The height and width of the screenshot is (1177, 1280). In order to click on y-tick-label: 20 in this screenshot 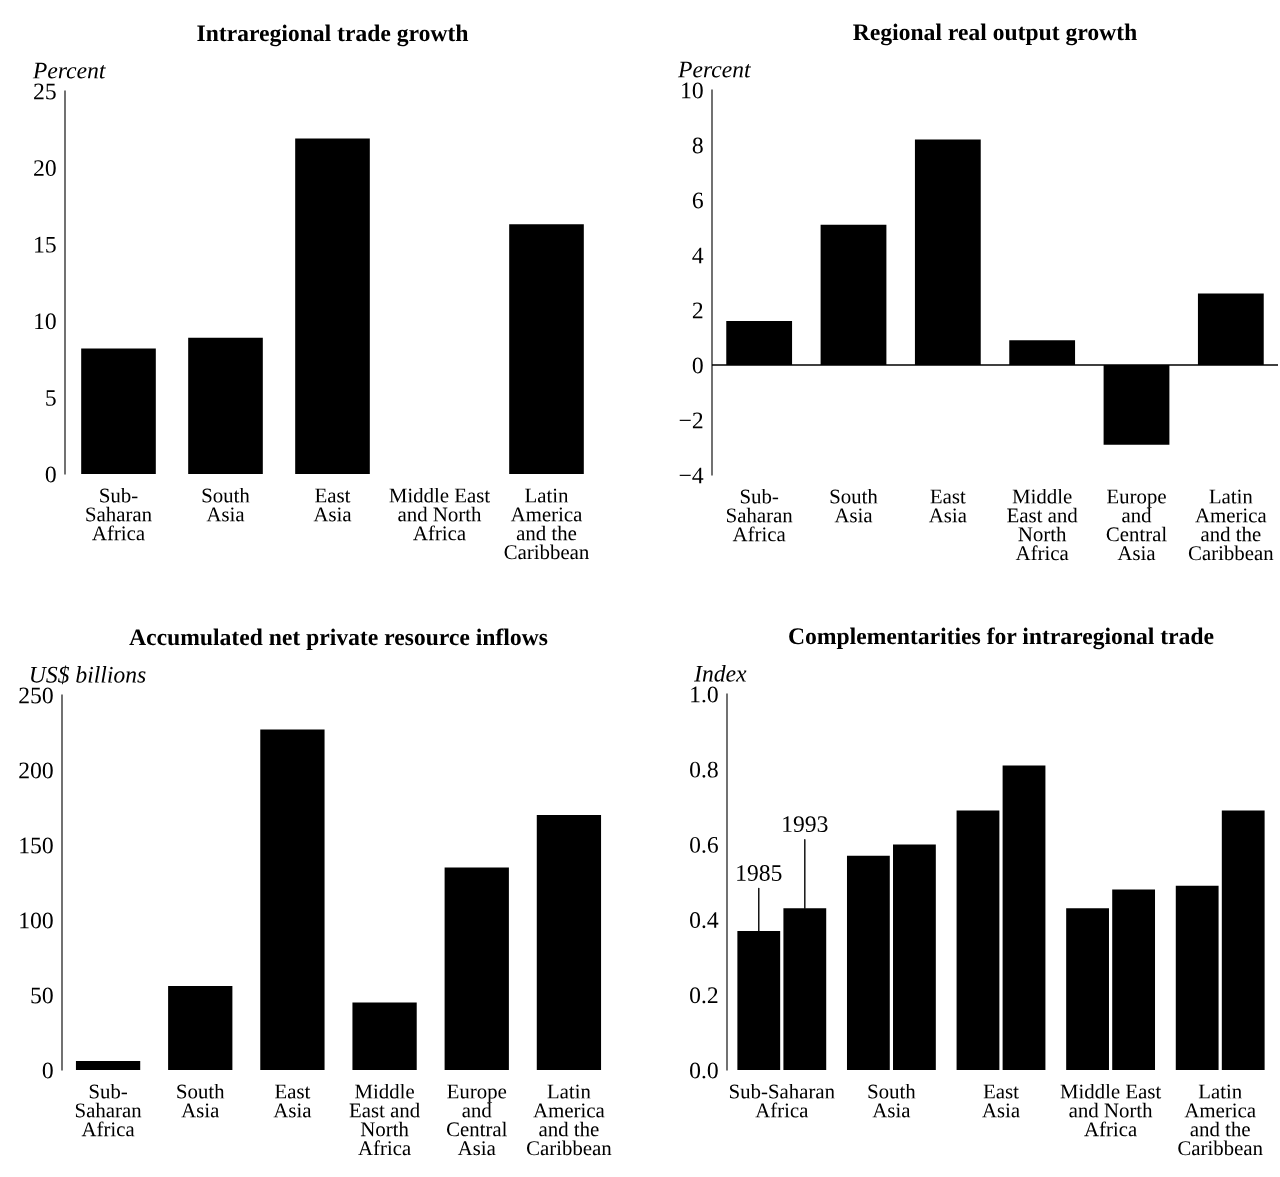, I will do `click(45, 168)`.